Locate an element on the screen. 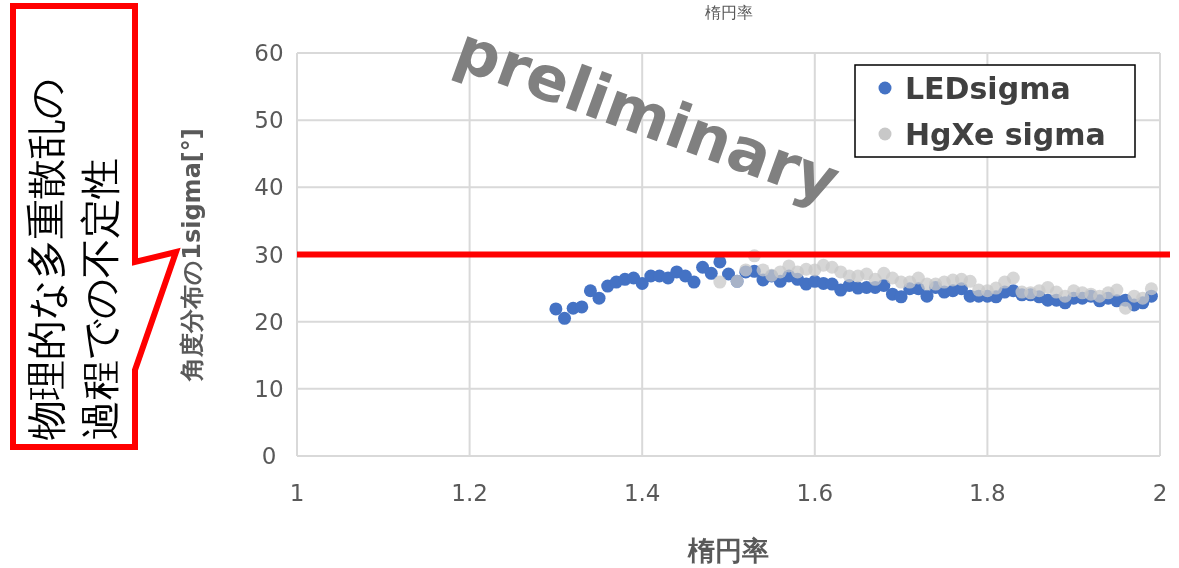  x-tick-label: 1.6 is located at coordinates (815, 493).